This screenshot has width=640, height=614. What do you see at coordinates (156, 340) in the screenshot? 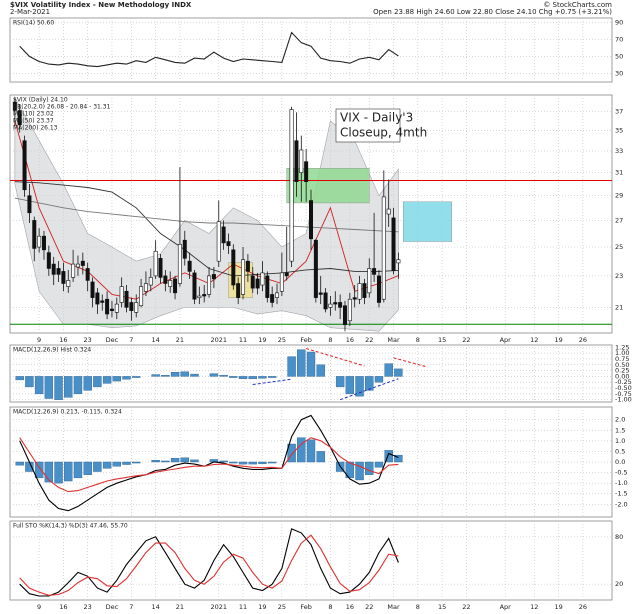
I see `x-tick-label: 14` at bounding box center [156, 340].